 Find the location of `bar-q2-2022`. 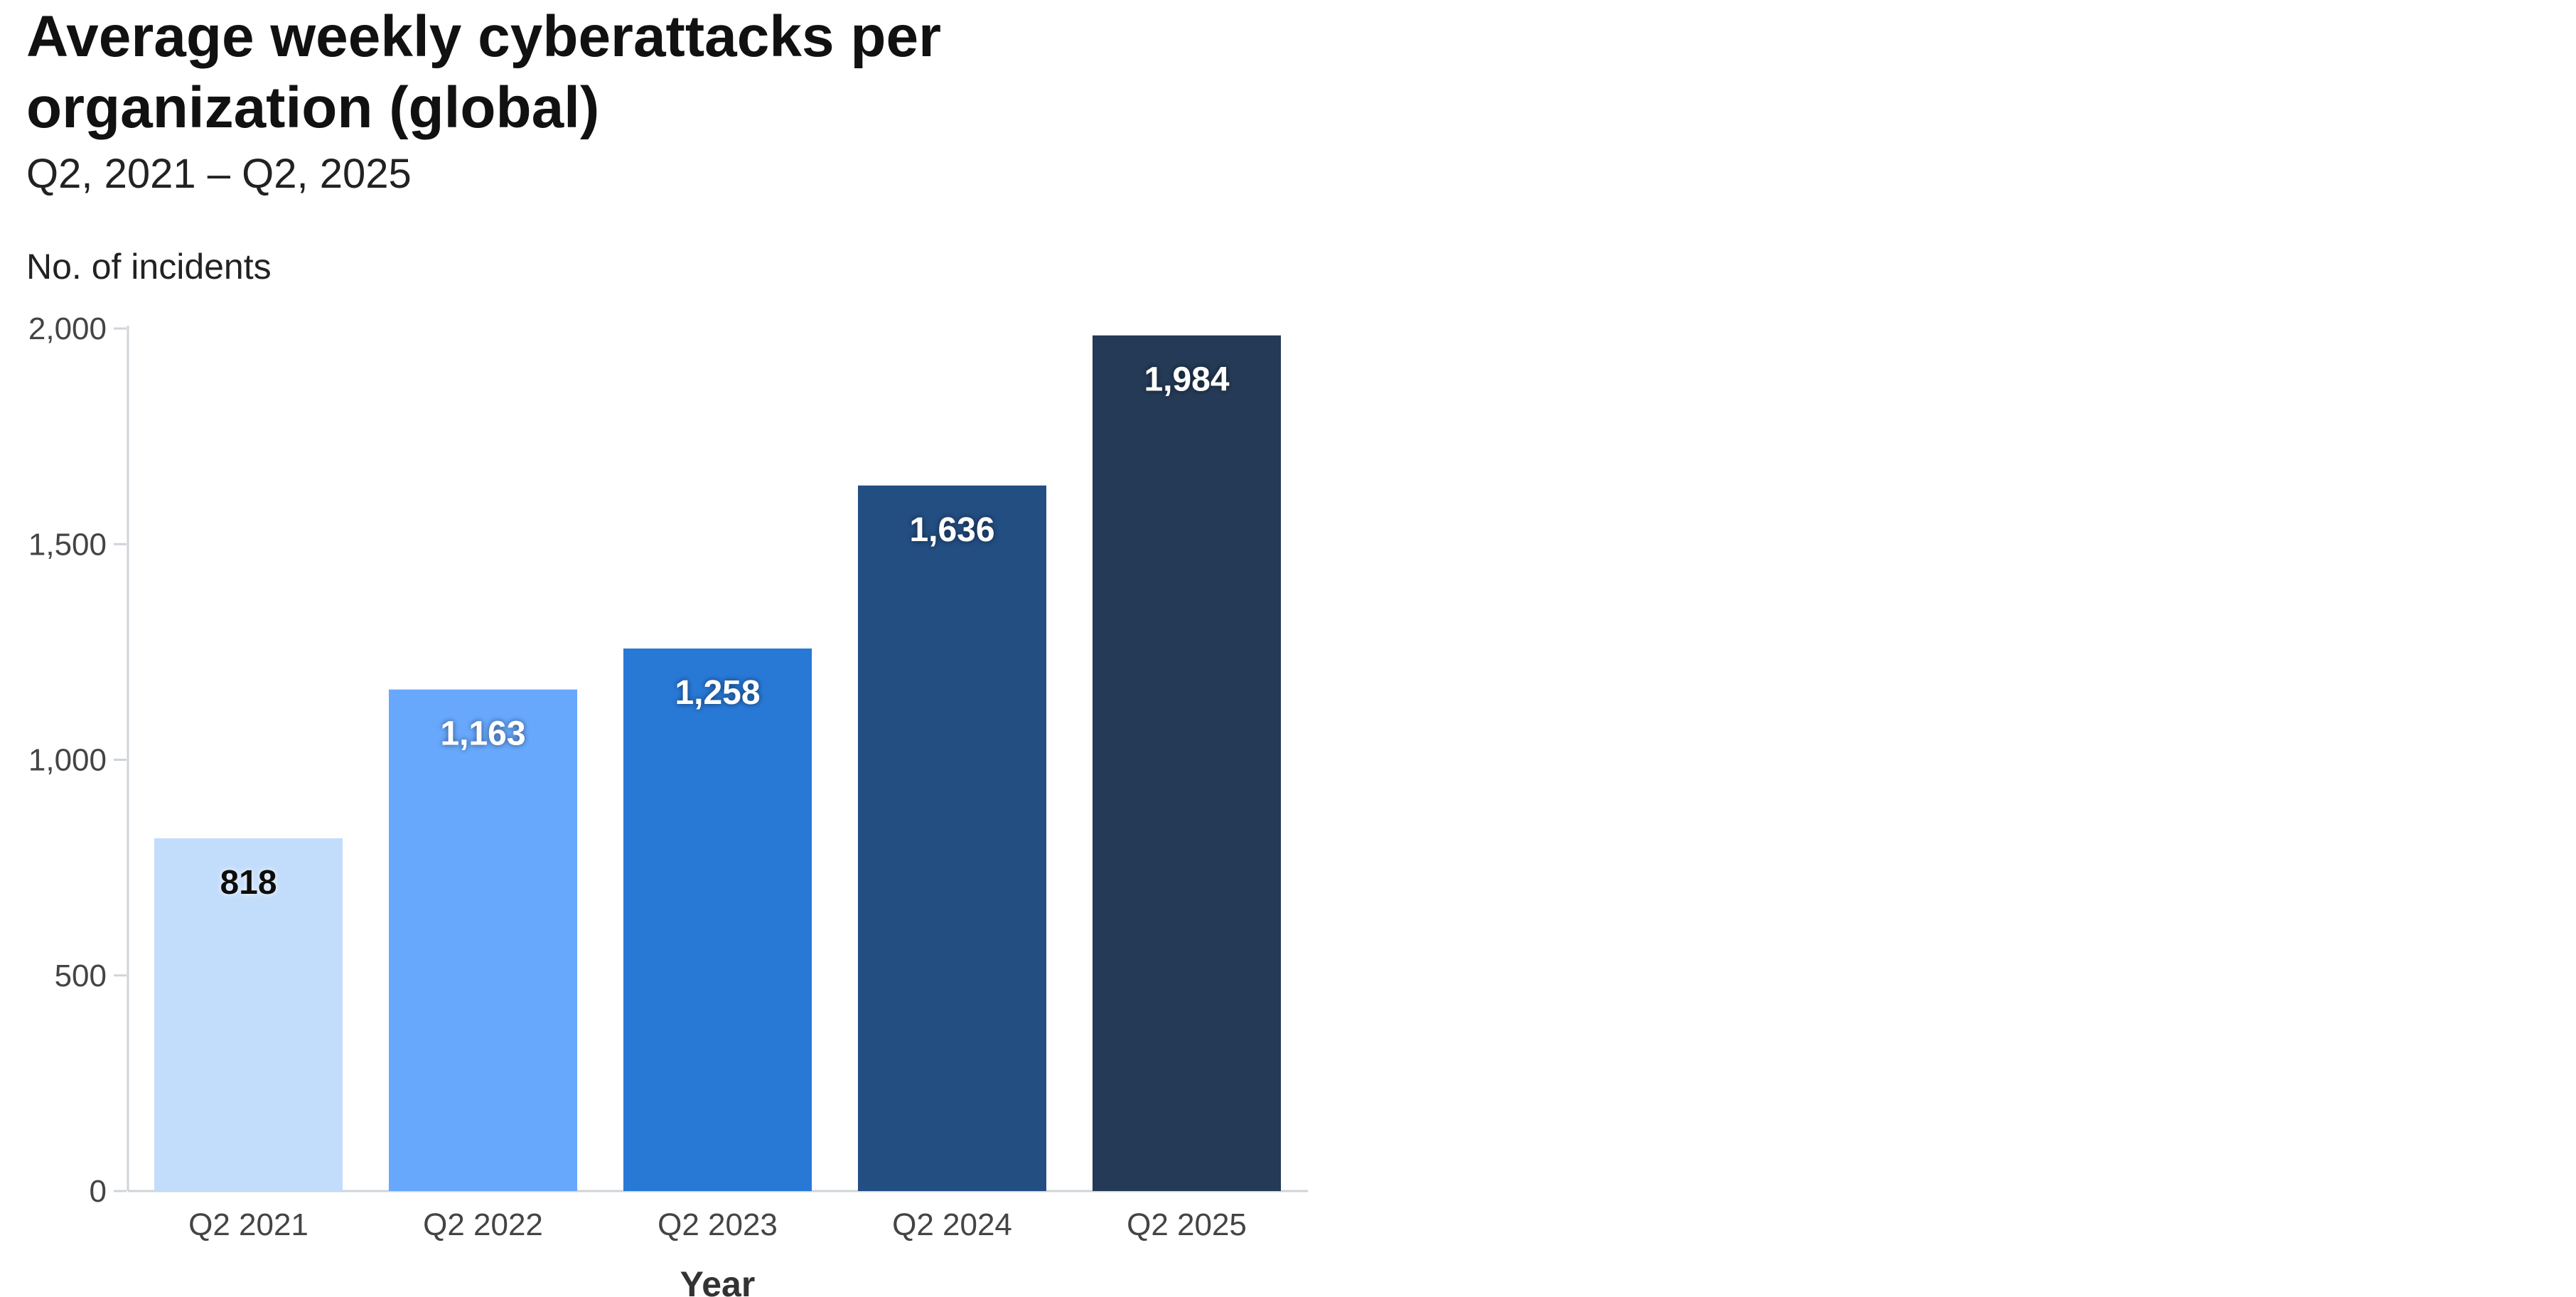

bar-q2-2022 is located at coordinates (483, 940).